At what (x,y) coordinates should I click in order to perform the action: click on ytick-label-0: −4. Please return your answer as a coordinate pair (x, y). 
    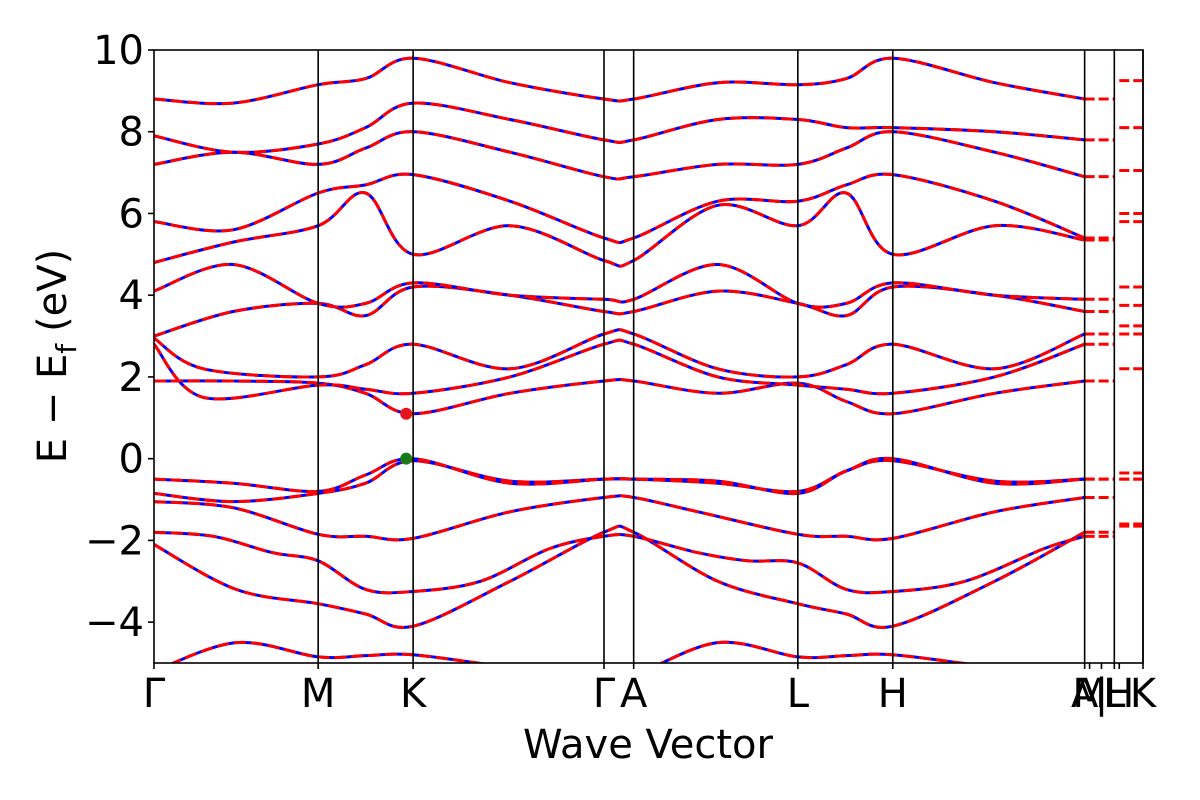
    Looking at the image, I should click on (114, 623).